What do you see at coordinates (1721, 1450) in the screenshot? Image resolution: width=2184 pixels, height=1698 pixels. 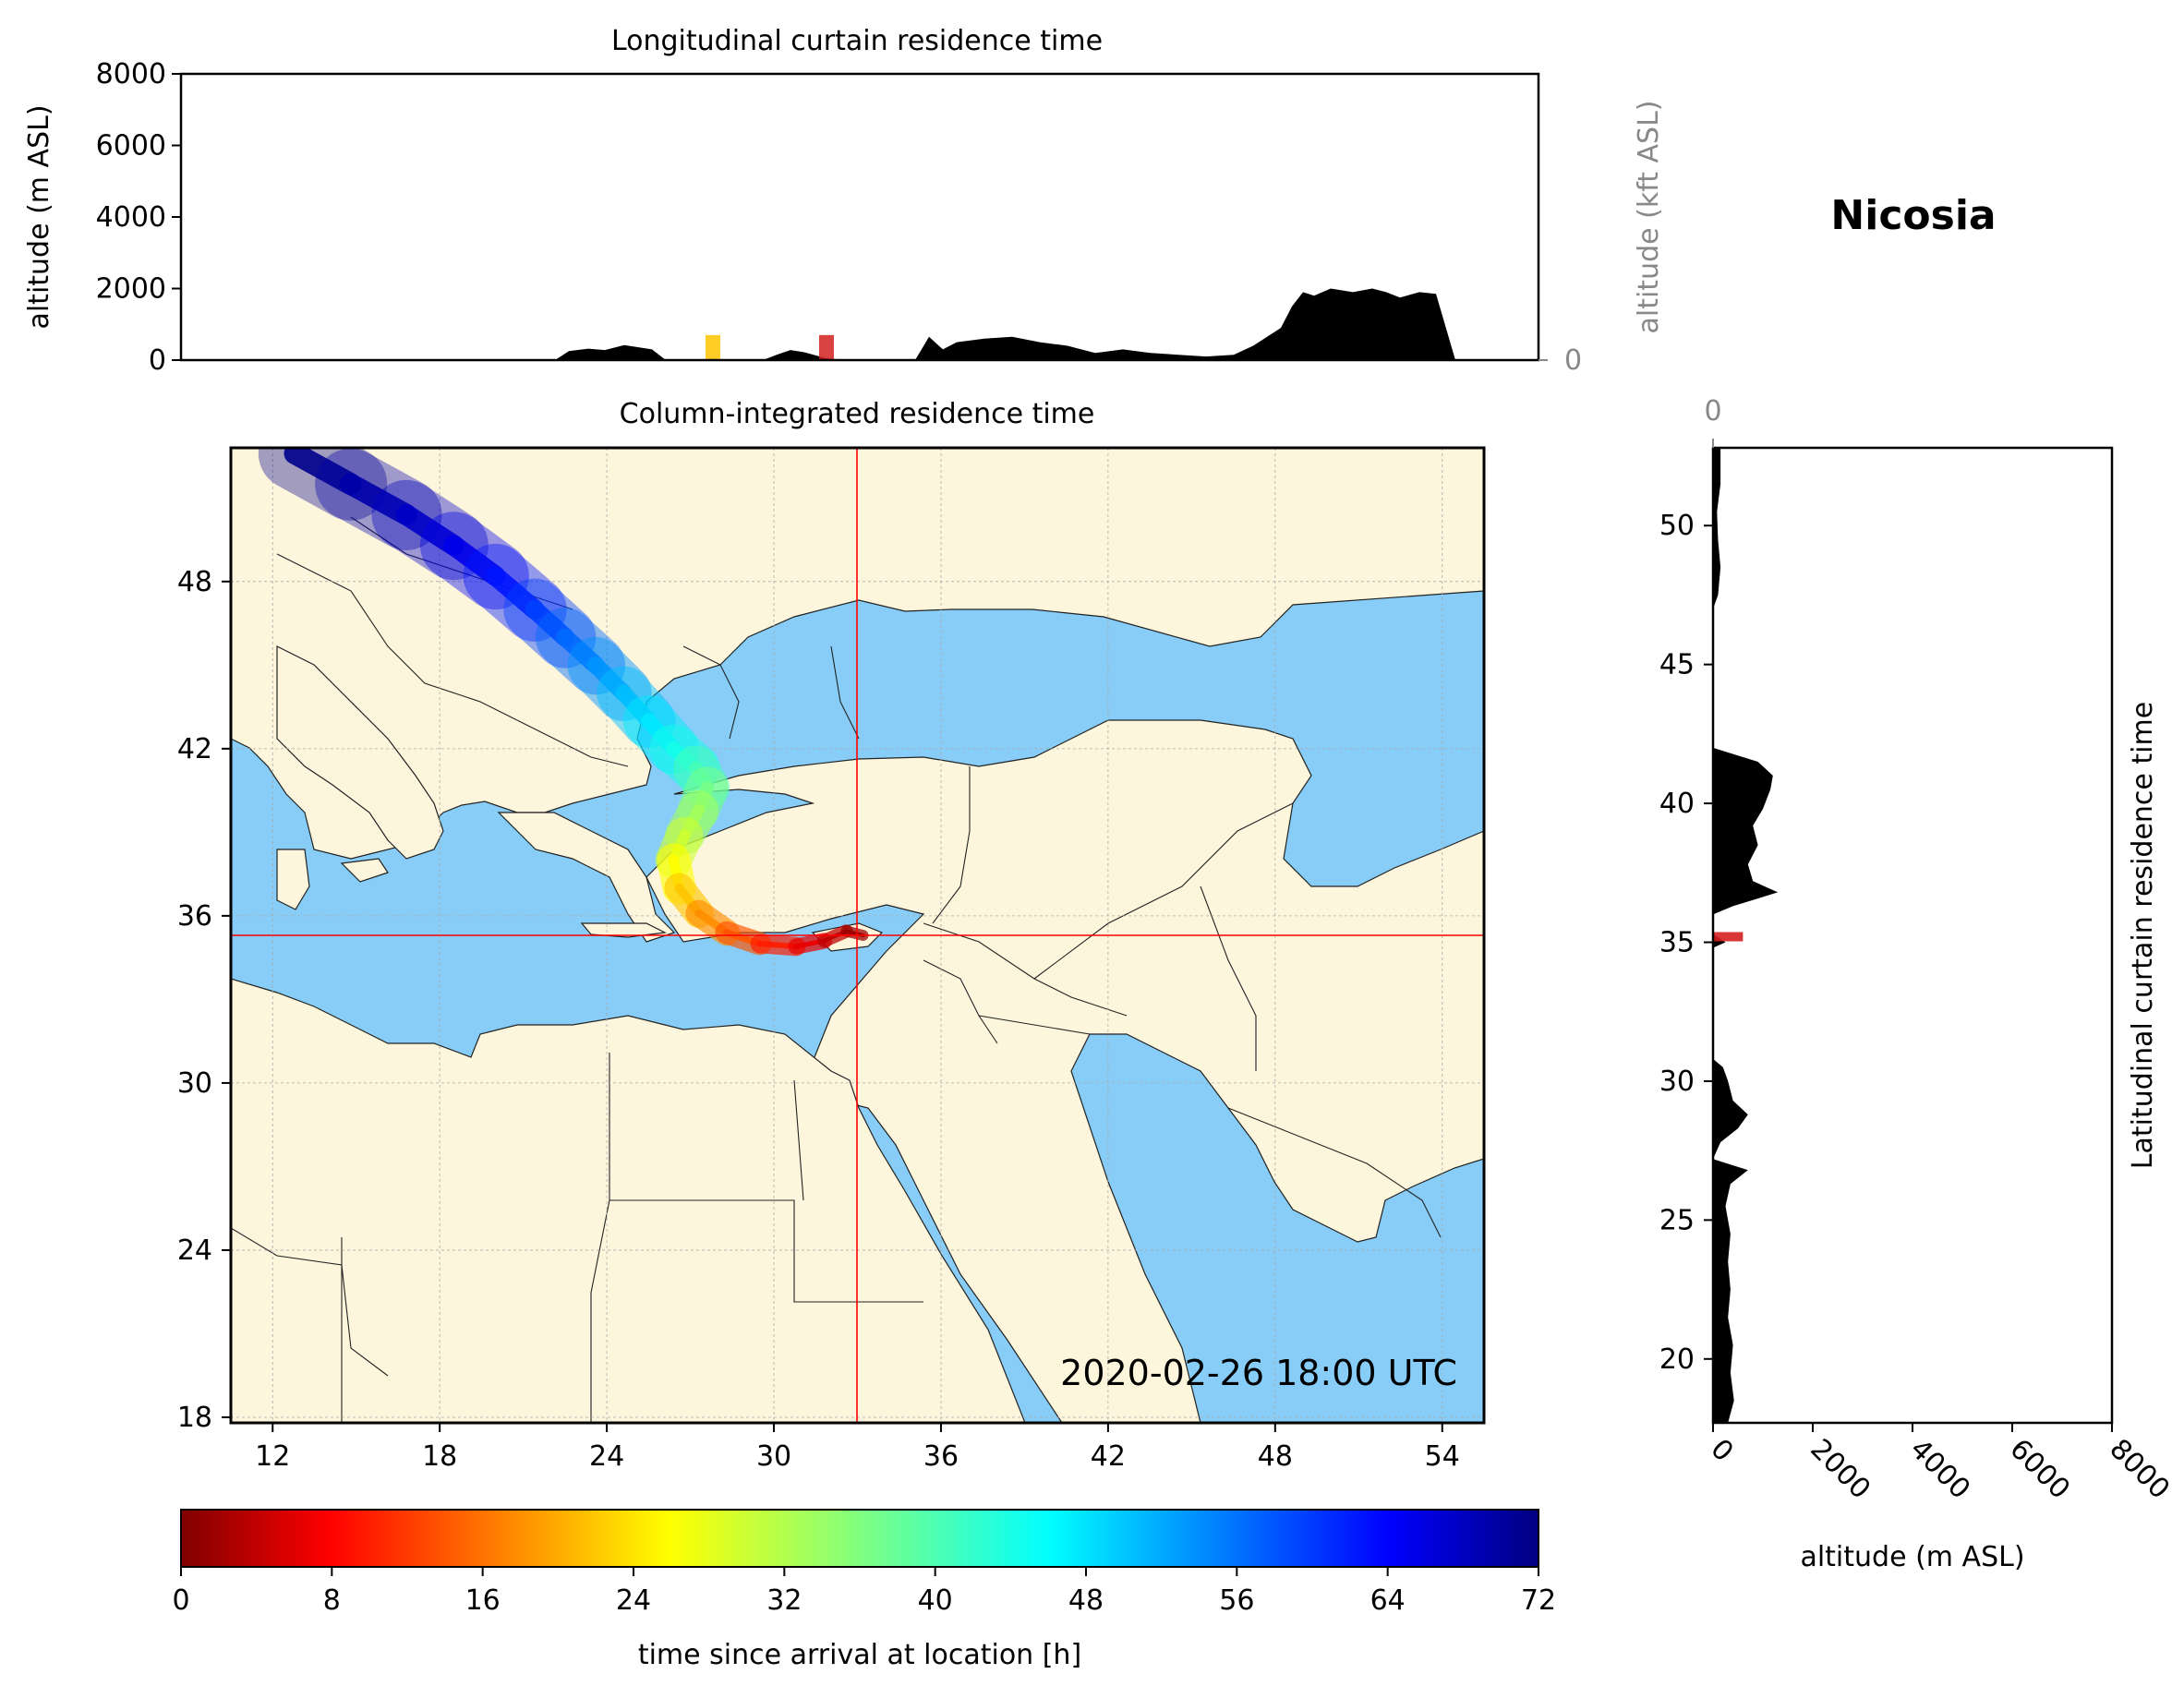 I see `side-x-tick-label: 0` at bounding box center [1721, 1450].